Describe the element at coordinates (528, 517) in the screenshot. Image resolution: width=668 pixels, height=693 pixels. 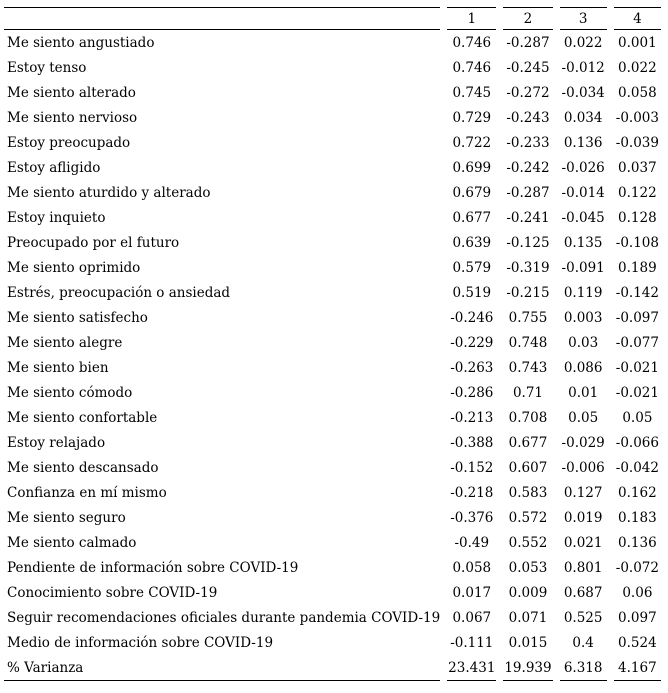
I see `cell-value: 0.572` at that location.